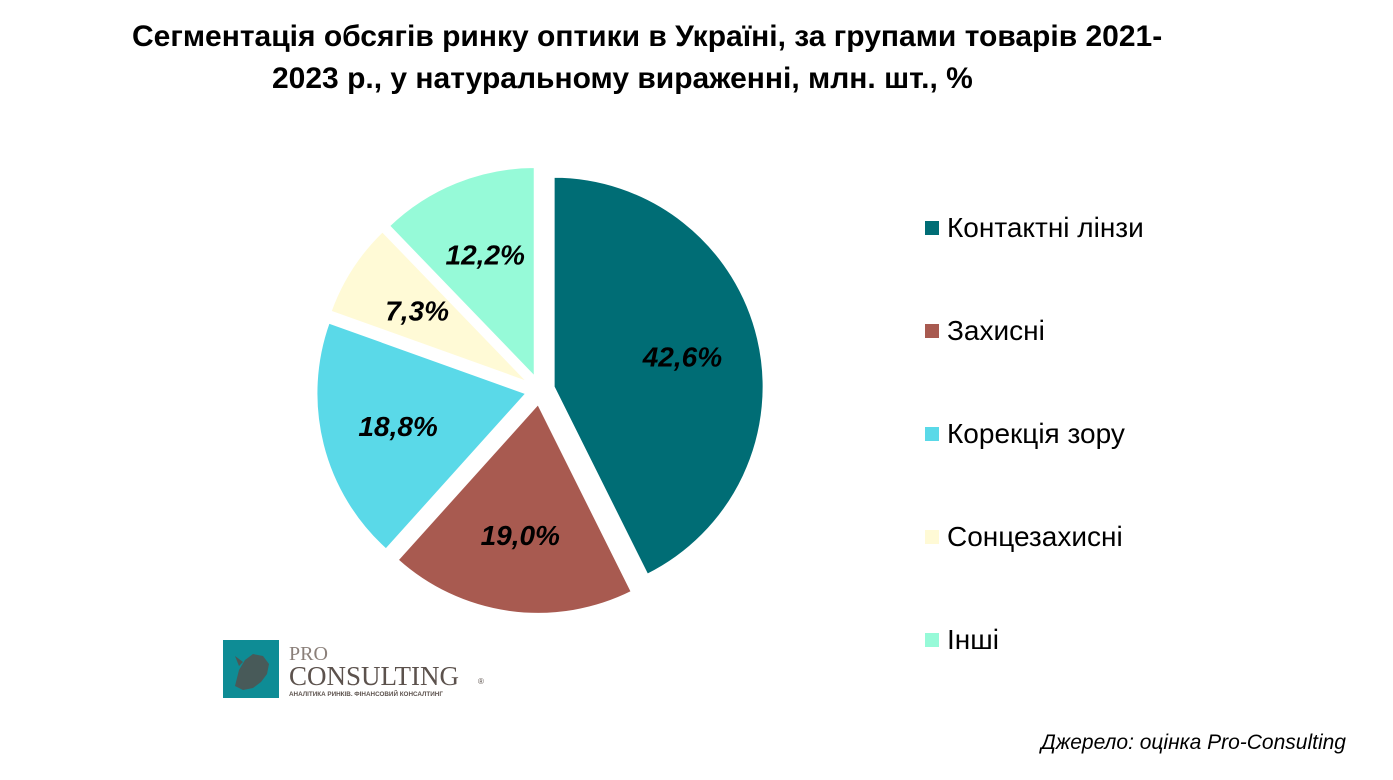  What do you see at coordinates (308, 654) in the screenshot?
I see `logo-pro-text: PRO` at bounding box center [308, 654].